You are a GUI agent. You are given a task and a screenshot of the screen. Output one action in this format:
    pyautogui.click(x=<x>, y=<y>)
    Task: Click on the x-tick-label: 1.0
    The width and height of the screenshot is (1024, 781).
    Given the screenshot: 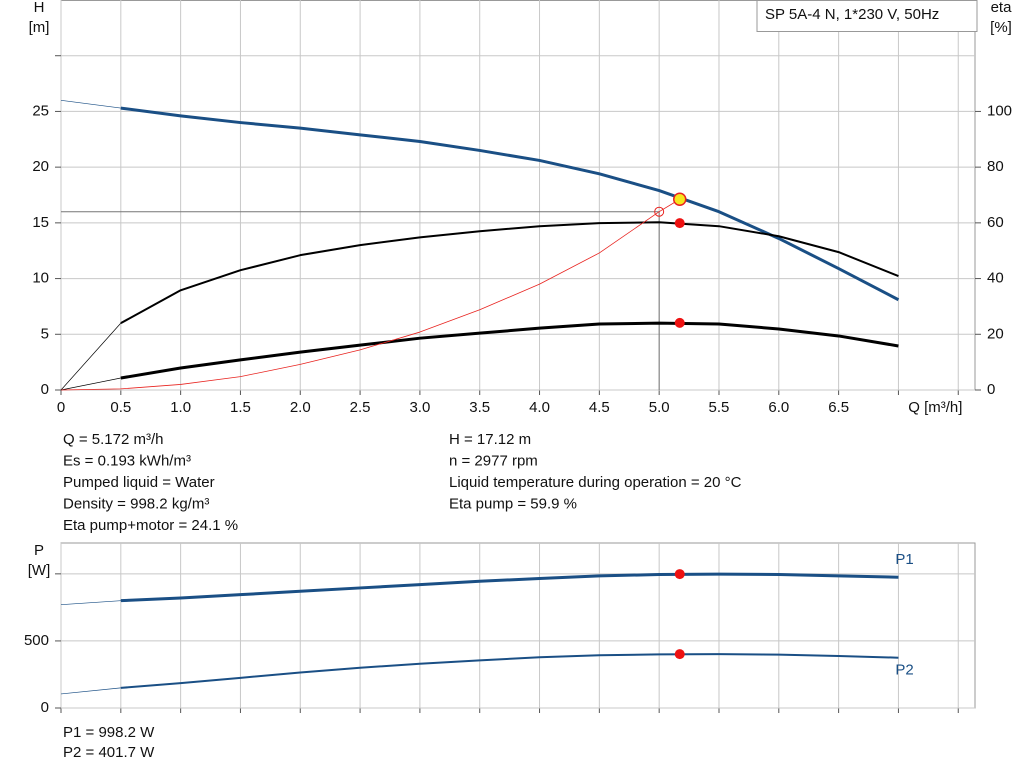 What is the action you would take?
    pyautogui.click(x=180, y=407)
    